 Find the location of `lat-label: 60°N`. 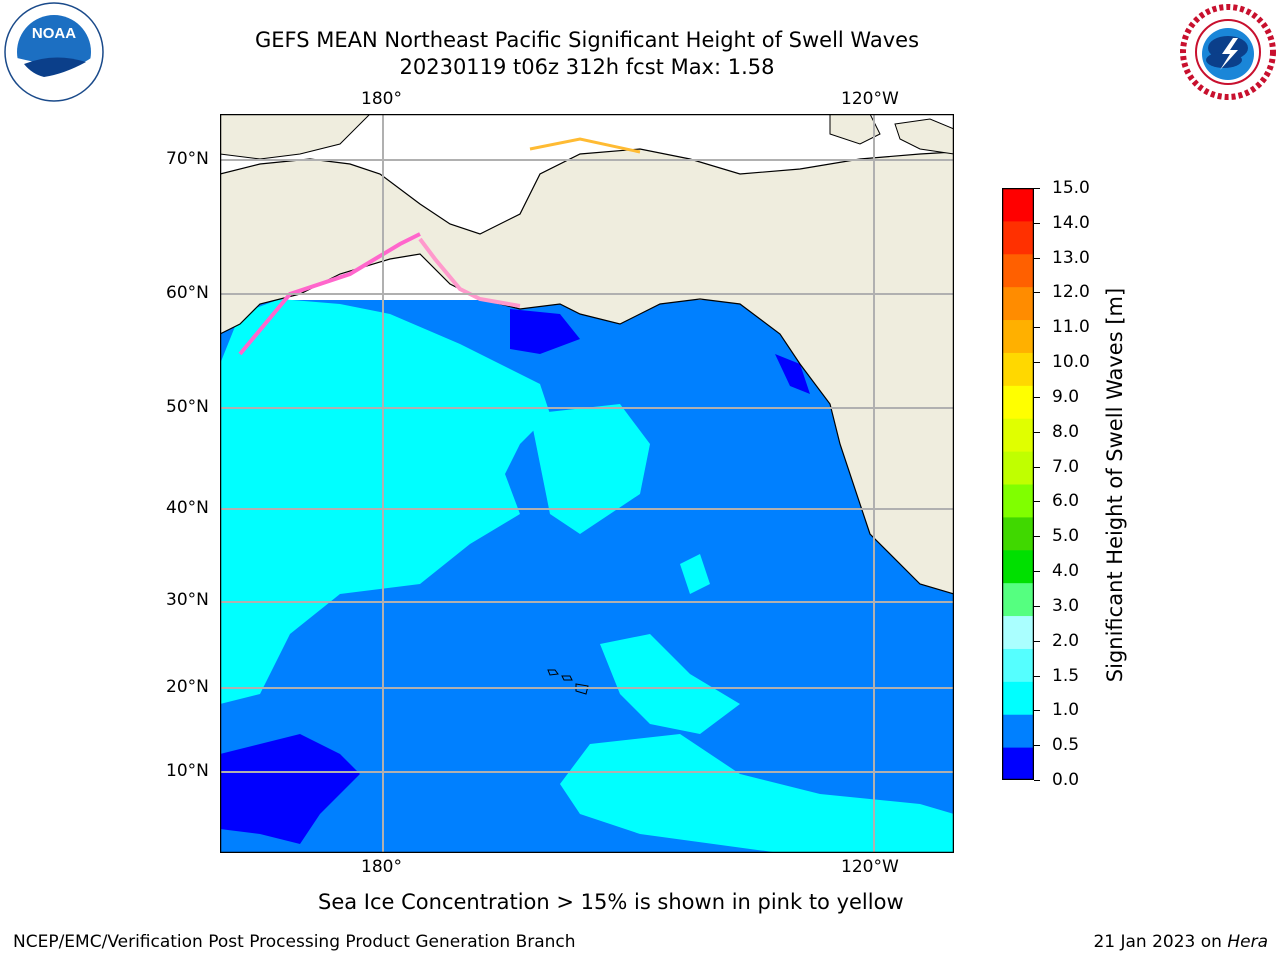

lat-label: 60°N is located at coordinates (187, 293).